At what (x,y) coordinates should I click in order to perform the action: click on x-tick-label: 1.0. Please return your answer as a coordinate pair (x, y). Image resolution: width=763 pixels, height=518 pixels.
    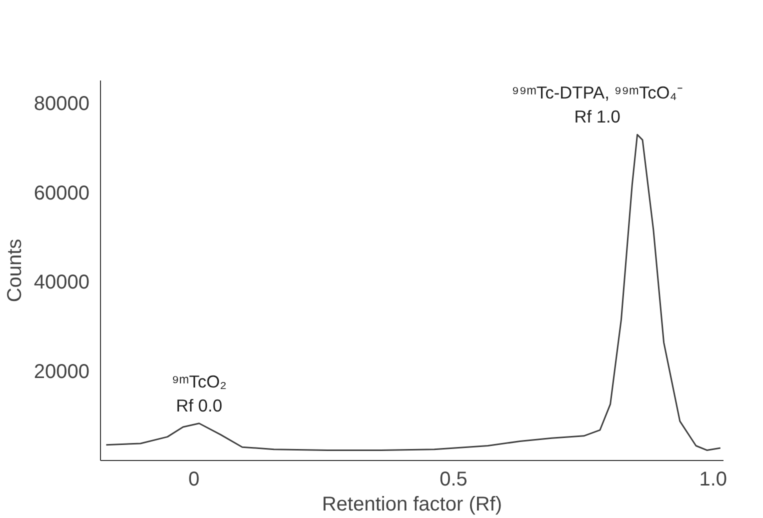
    Looking at the image, I should click on (713, 479).